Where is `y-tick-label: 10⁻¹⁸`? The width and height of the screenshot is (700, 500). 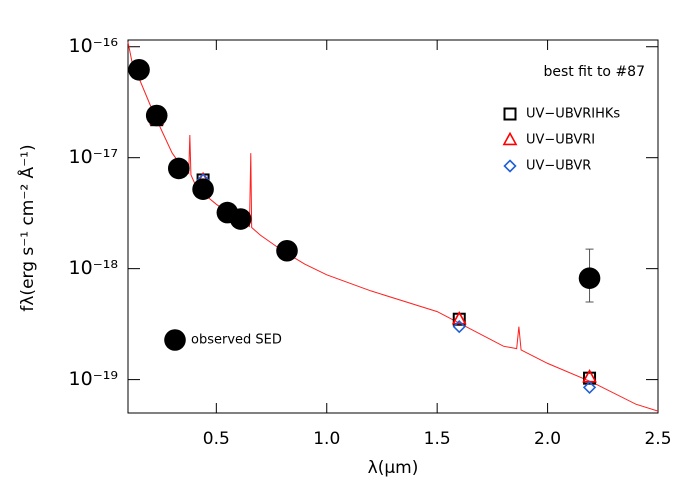
y-tick-label: 10⁻¹⁸ is located at coordinates (93, 268).